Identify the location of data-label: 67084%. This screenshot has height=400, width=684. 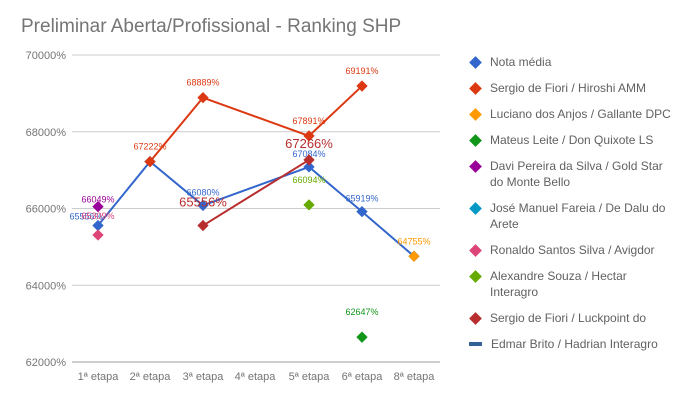
(308, 154).